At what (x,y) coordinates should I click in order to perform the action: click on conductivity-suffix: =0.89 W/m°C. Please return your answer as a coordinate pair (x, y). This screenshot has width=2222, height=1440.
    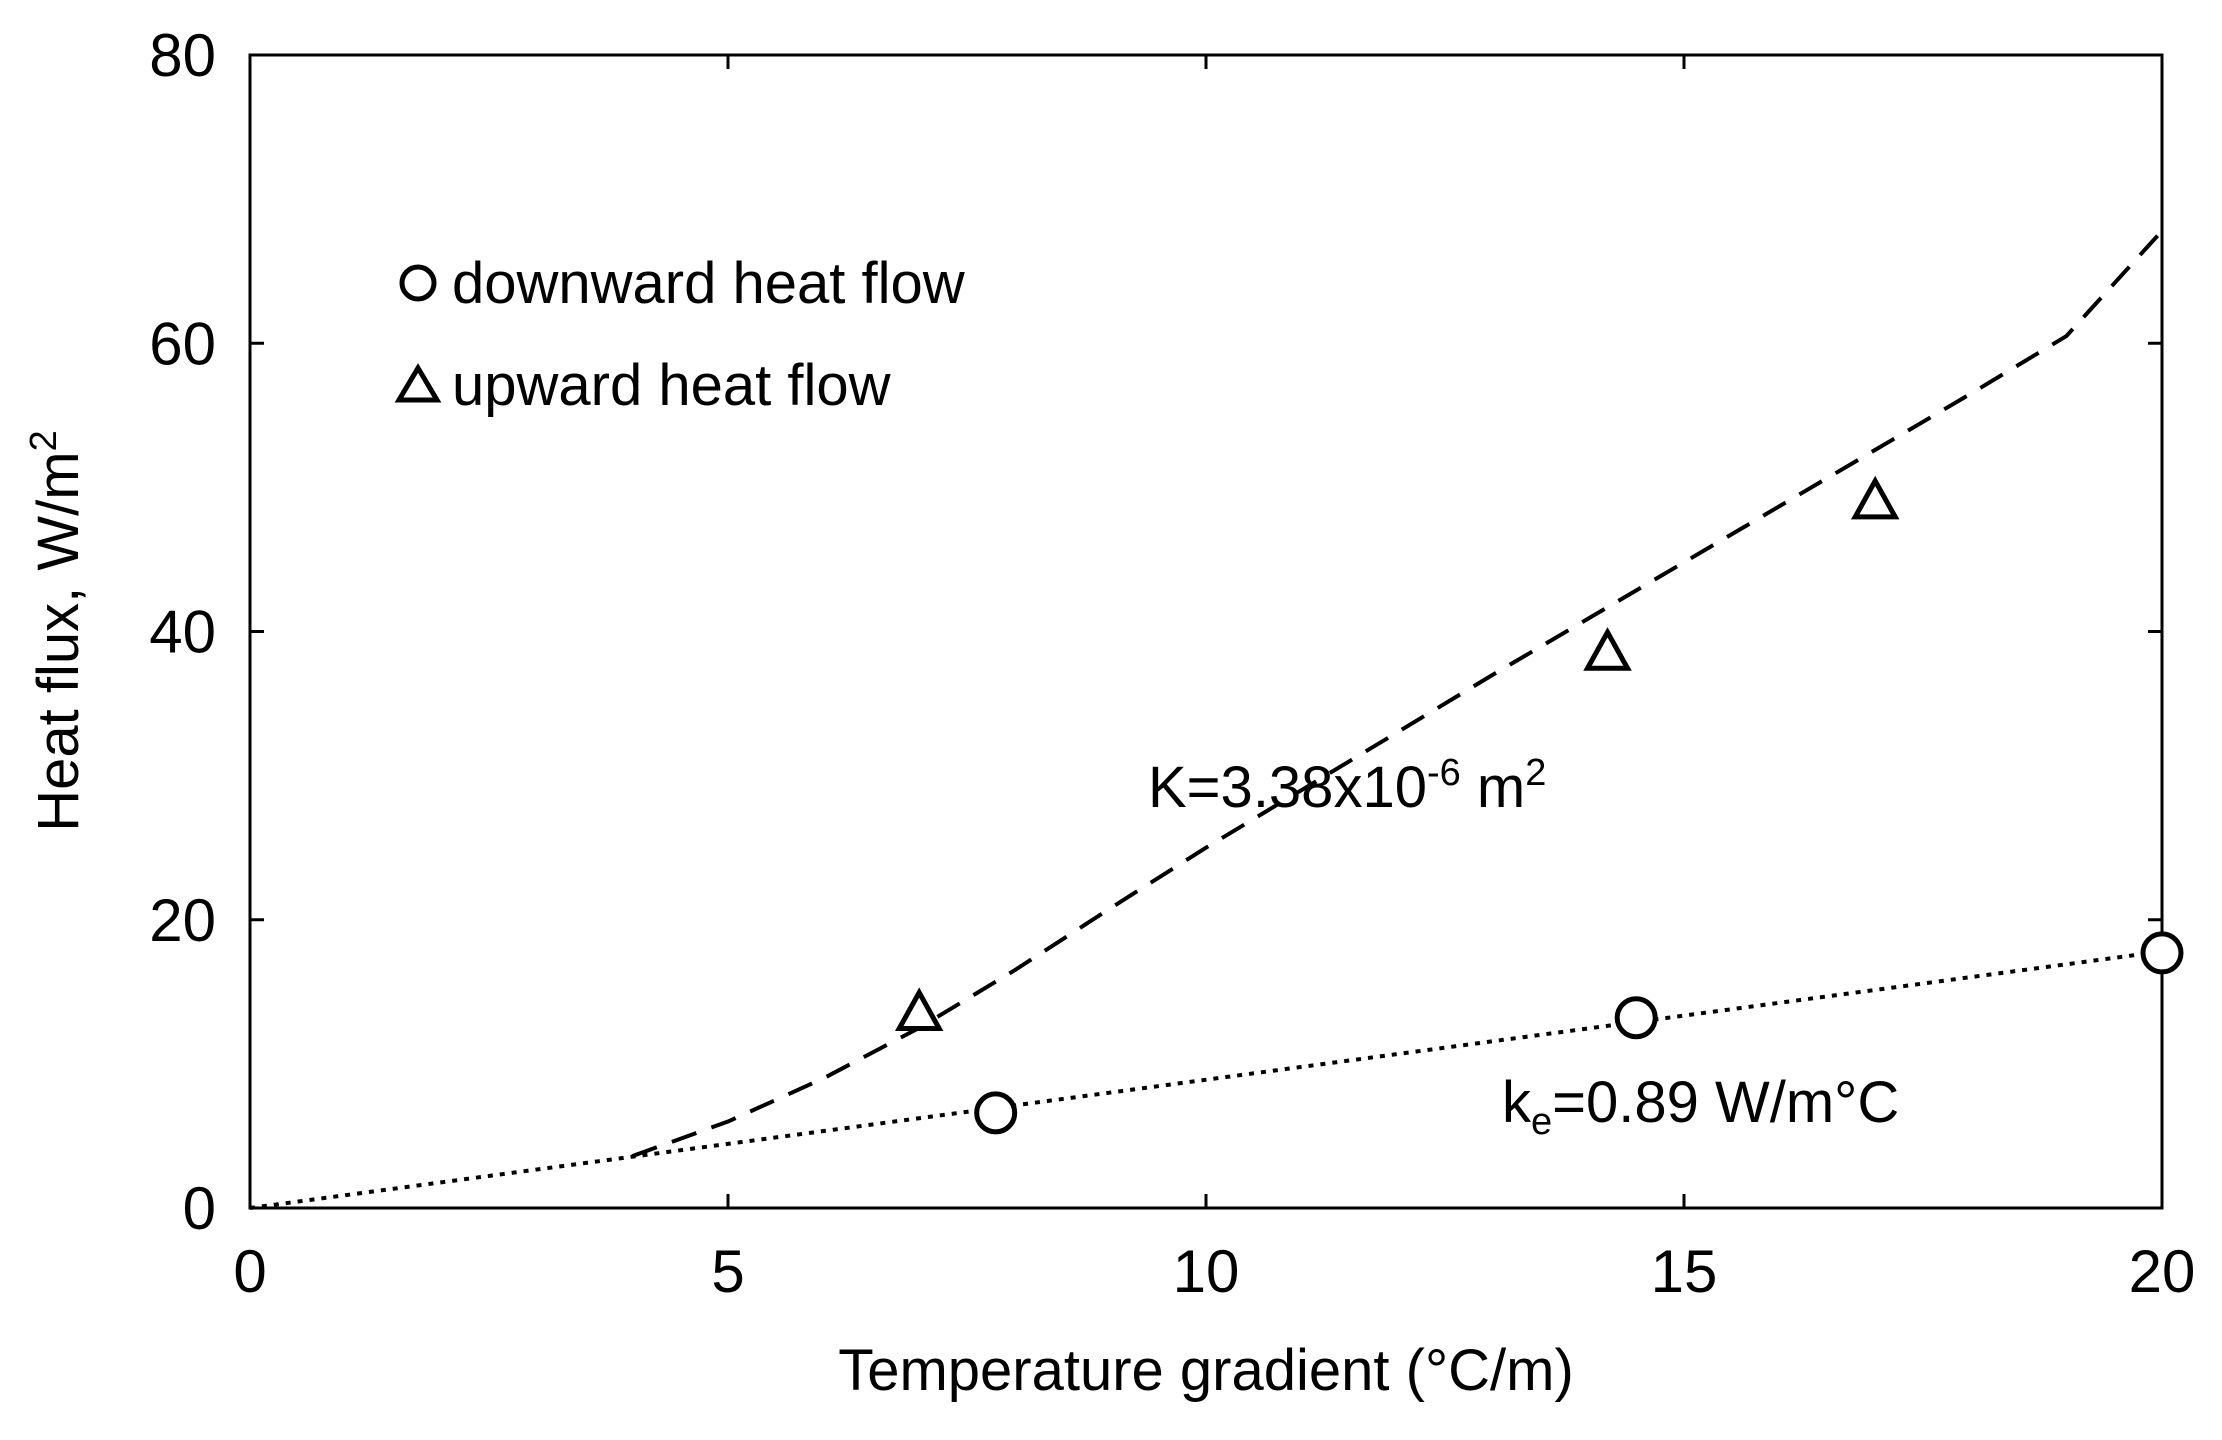
    Looking at the image, I should click on (1725, 1102).